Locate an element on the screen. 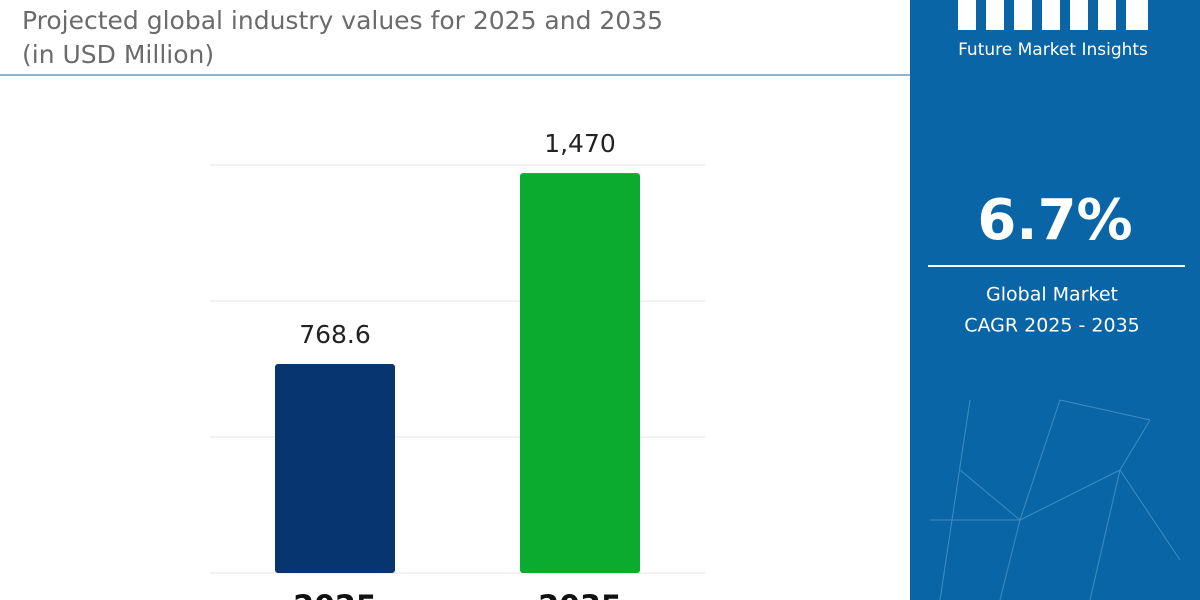  chart-subtitle: (in USD Million) is located at coordinates (118, 54).